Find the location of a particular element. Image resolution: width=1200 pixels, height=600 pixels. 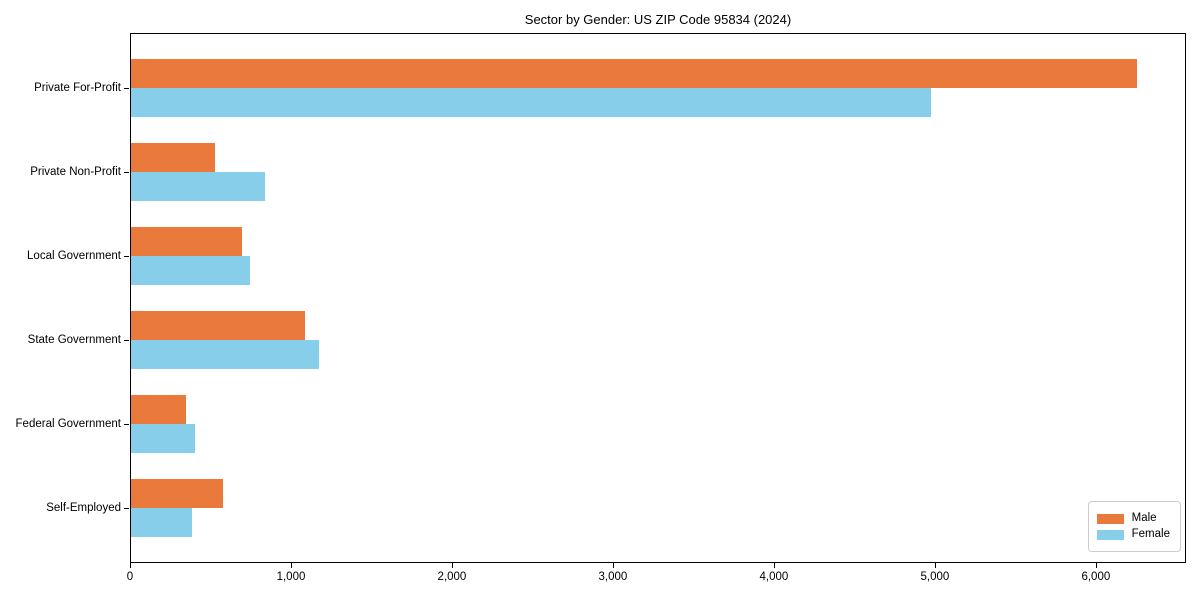

y-axis-label: Local Government is located at coordinates (74, 256).